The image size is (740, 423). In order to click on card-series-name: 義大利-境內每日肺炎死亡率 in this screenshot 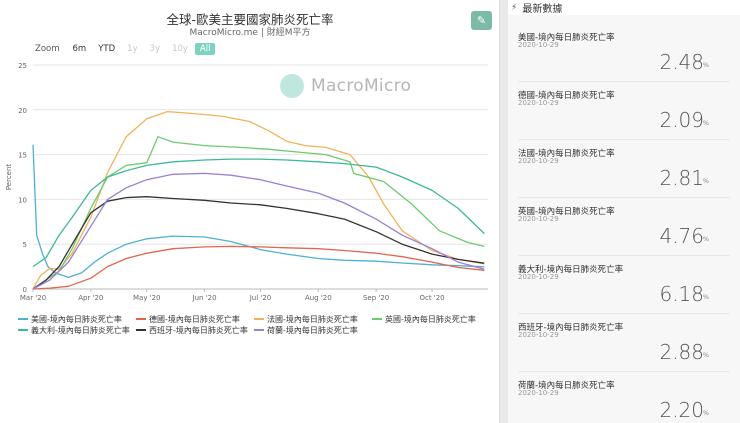, I will do `click(571, 270)`.